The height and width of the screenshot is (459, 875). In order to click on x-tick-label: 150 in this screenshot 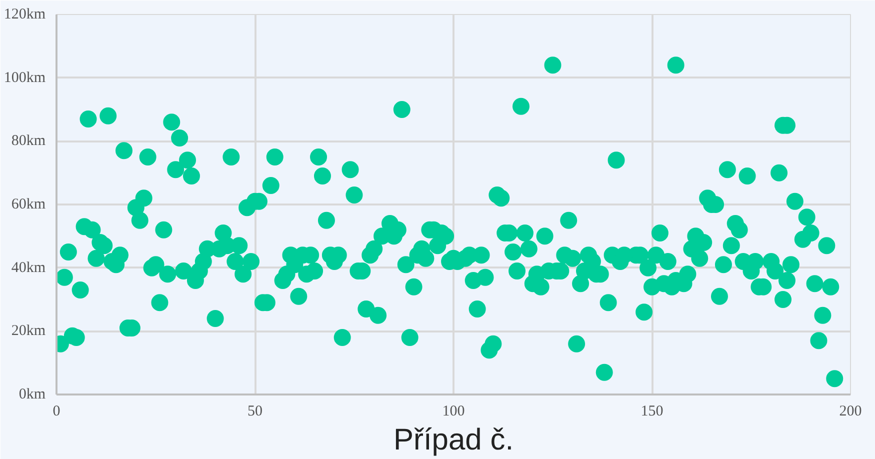, I will do `click(652, 412)`.